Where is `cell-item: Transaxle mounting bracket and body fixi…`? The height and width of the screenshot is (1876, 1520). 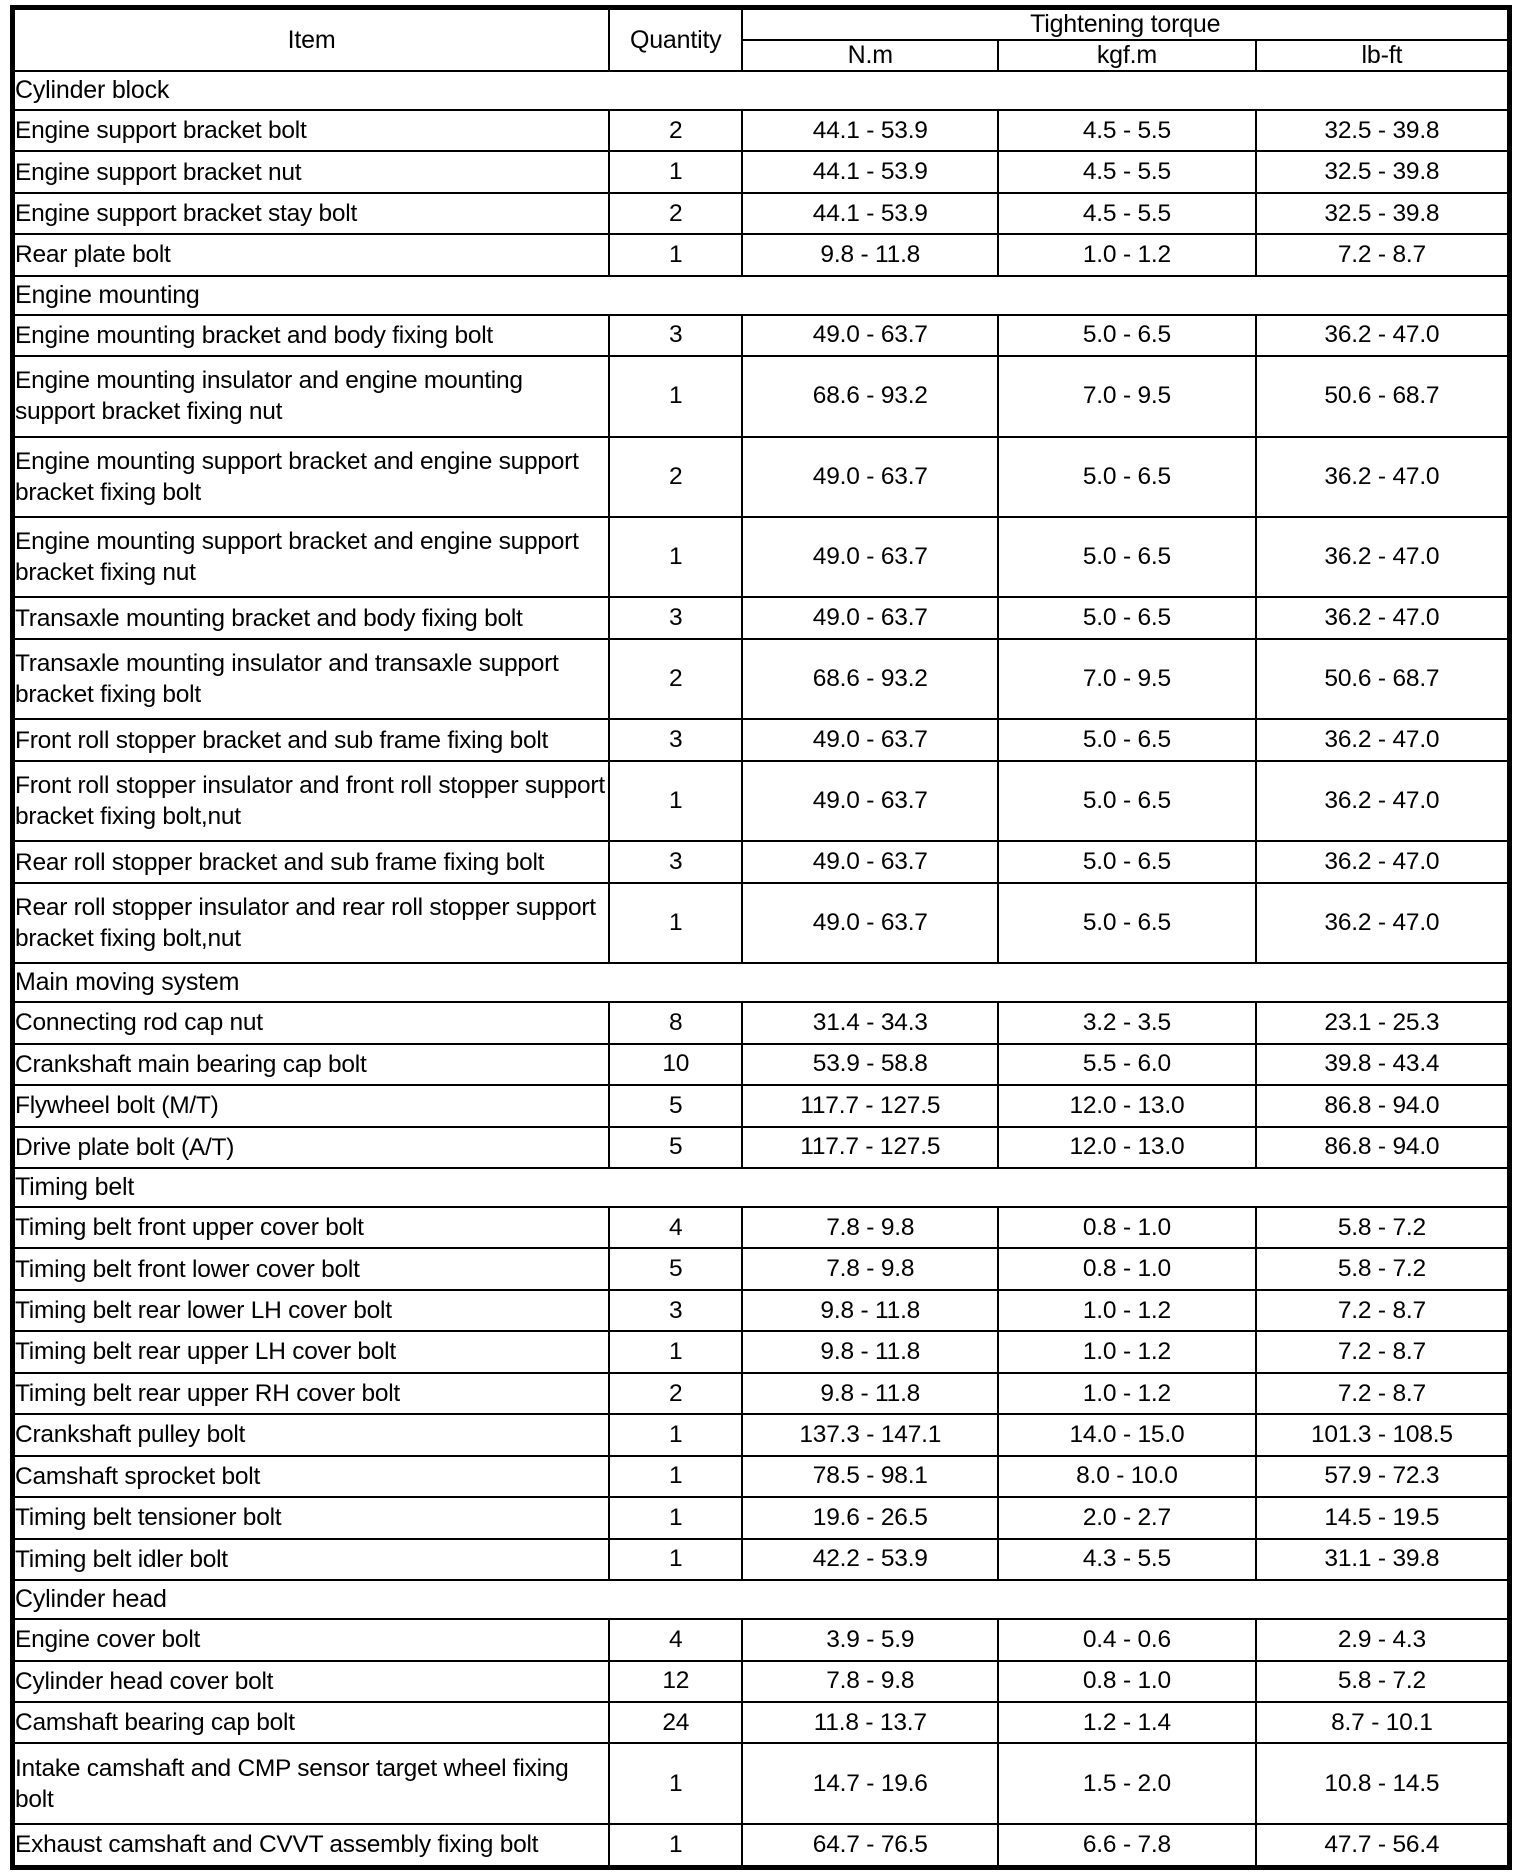 cell-item: Transaxle mounting bracket and body fixi… is located at coordinates (311, 618).